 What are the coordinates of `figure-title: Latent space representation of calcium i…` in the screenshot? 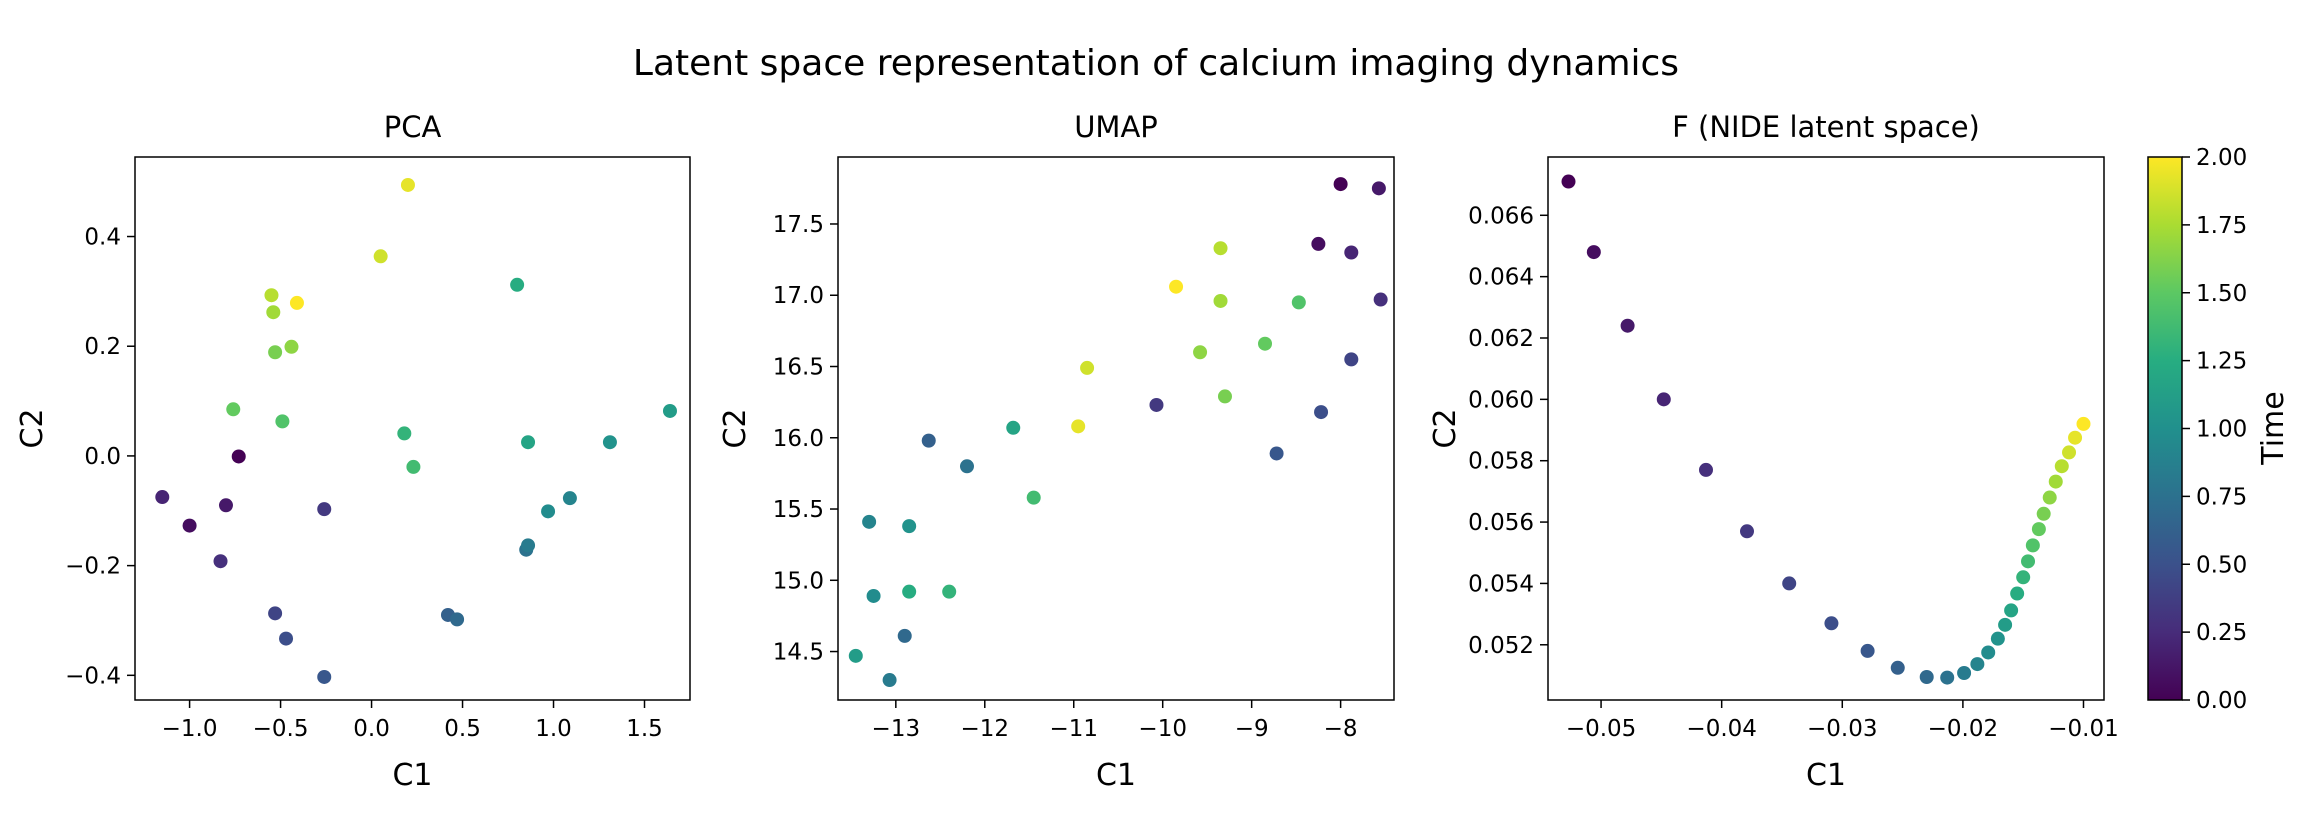 It's located at (1156, 63).